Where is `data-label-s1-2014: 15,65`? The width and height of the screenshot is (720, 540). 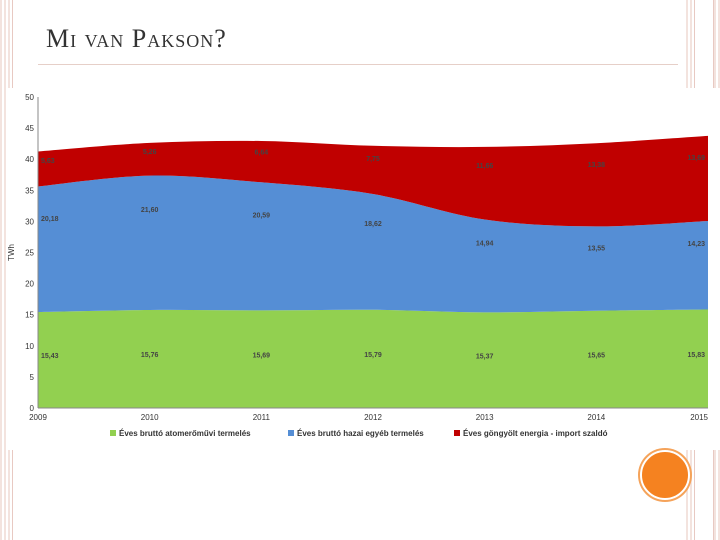
data-label-s1-2014: 15,65 is located at coordinates (597, 355).